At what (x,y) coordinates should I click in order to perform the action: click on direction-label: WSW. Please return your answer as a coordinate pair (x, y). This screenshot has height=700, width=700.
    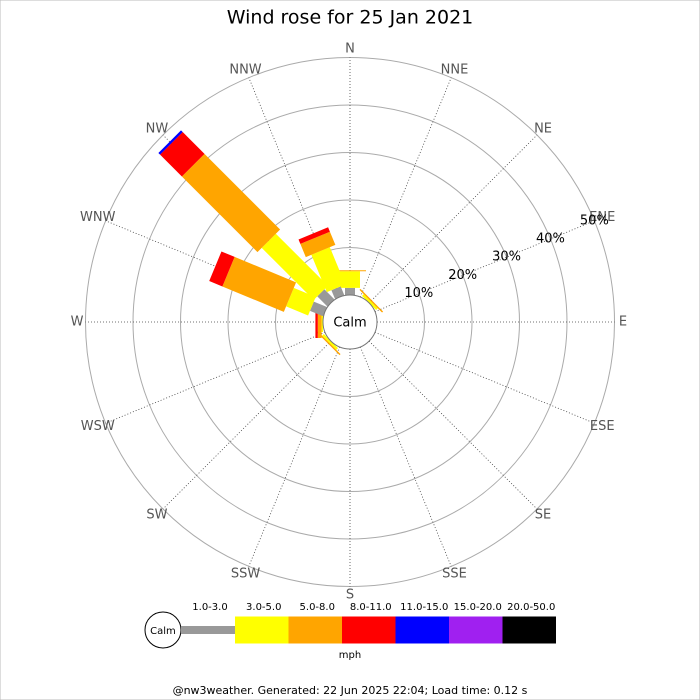
    Looking at the image, I should click on (98, 426).